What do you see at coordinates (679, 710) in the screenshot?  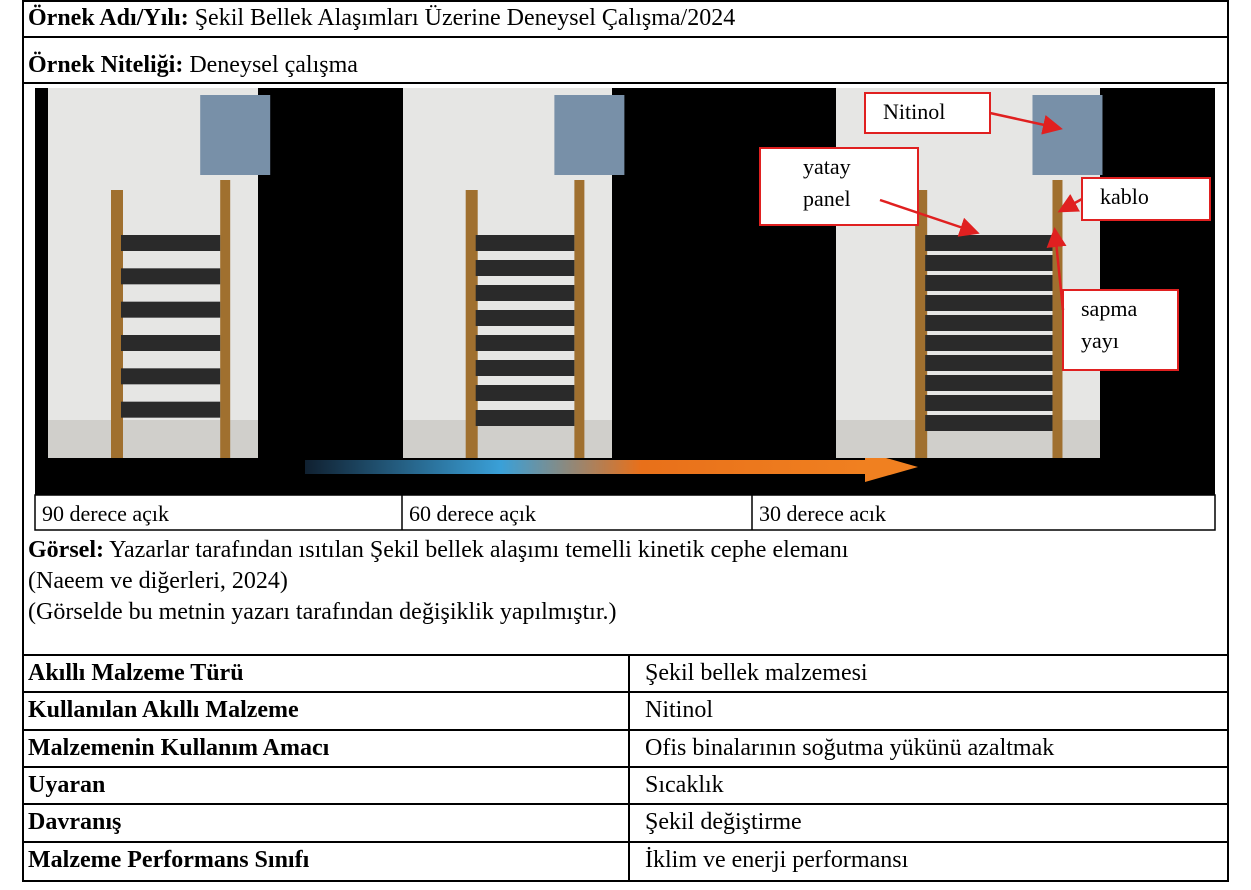 I see `table-value: Nitinol` at bounding box center [679, 710].